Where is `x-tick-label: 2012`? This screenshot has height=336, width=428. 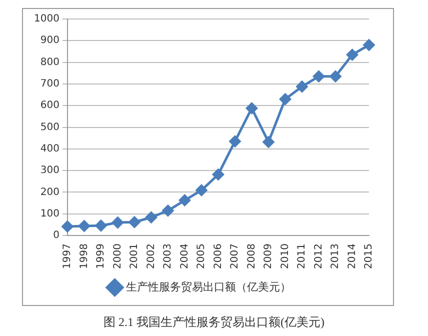
x-tick-label: 2012 is located at coordinates (318, 257).